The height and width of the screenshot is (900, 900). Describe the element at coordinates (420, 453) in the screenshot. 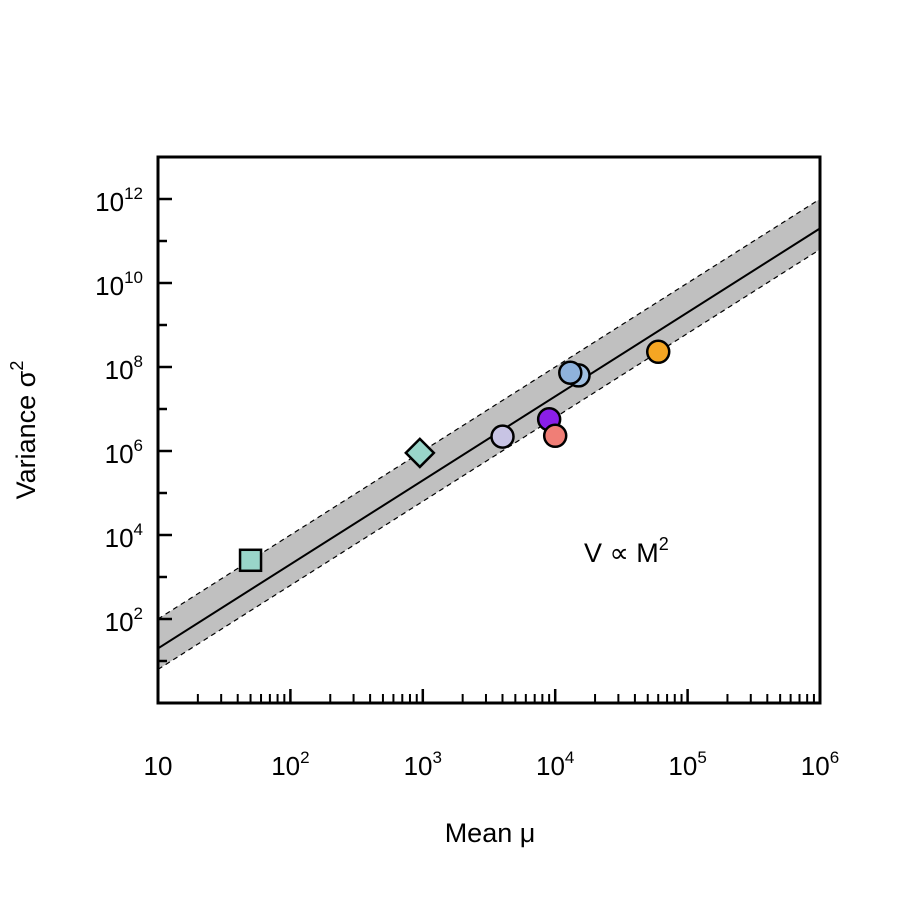

I see `data-point-diamond` at that location.